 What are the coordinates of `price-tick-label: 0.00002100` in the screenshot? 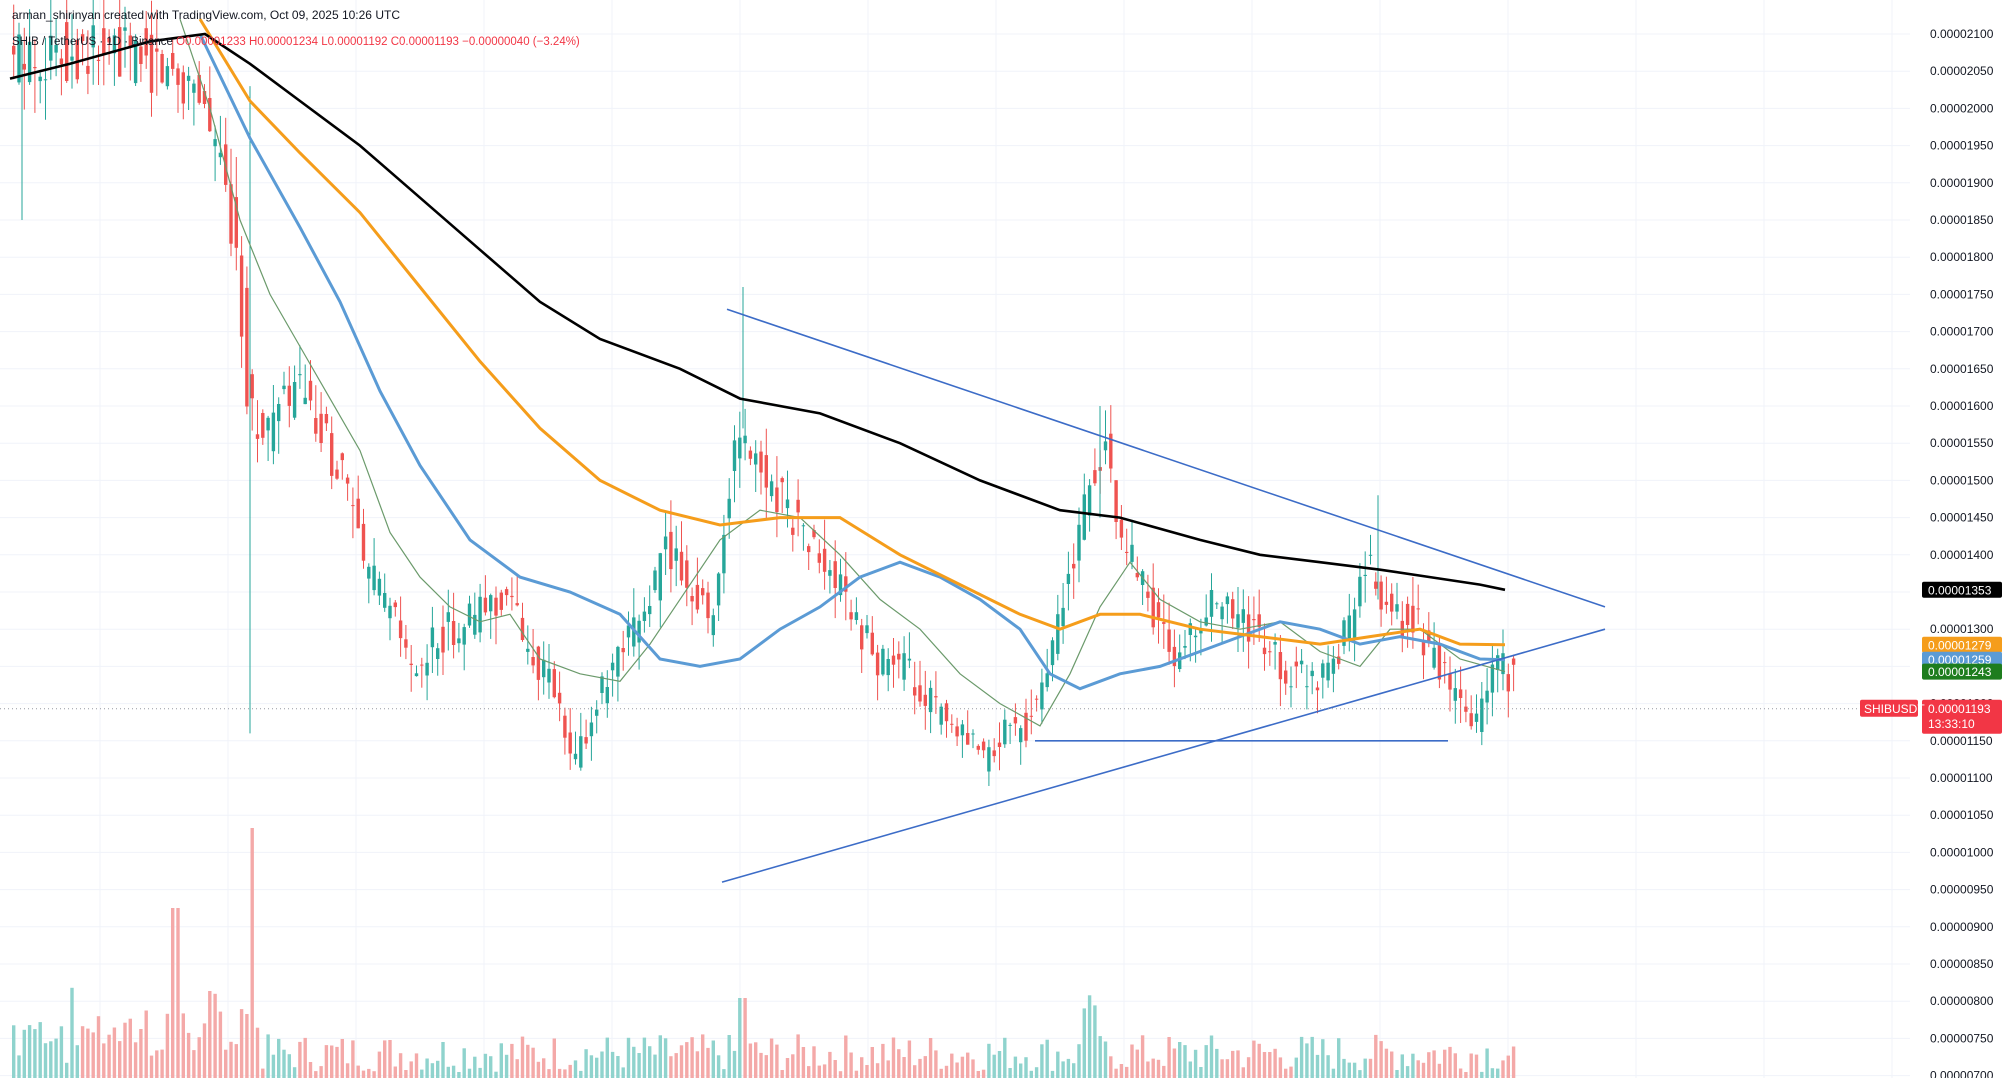 It's located at (1962, 34).